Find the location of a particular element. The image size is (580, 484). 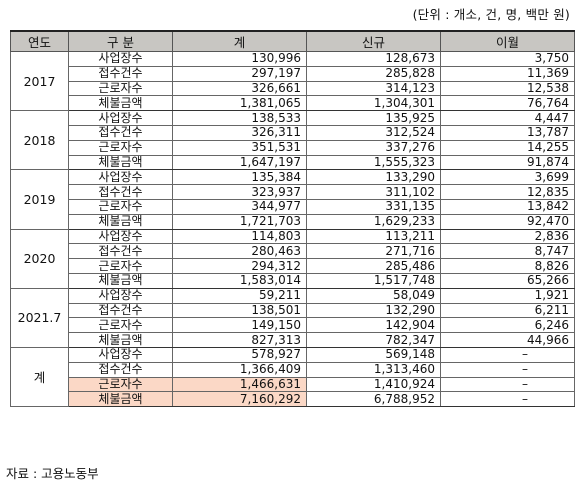

year-cell: 2019 is located at coordinates (39, 199).